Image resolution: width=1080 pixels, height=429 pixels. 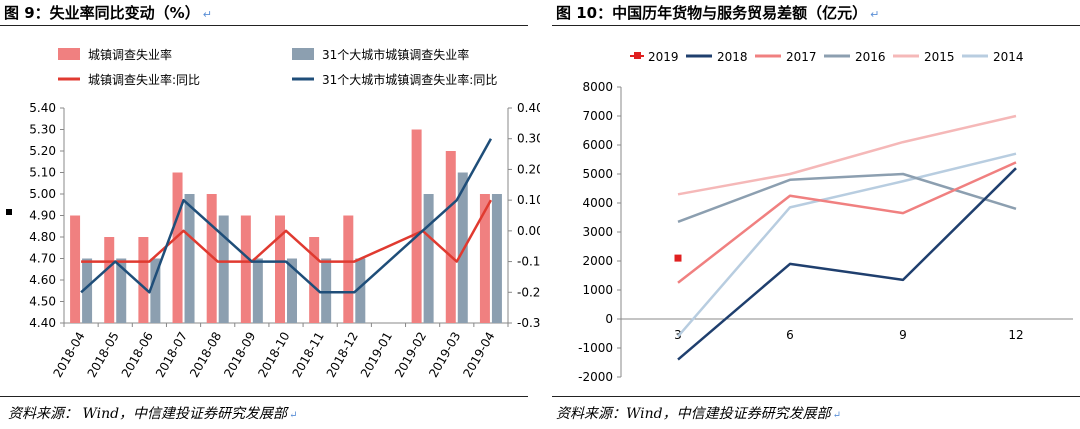 I want to click on line-31-cities-yoy, so click(x=286, y=216).